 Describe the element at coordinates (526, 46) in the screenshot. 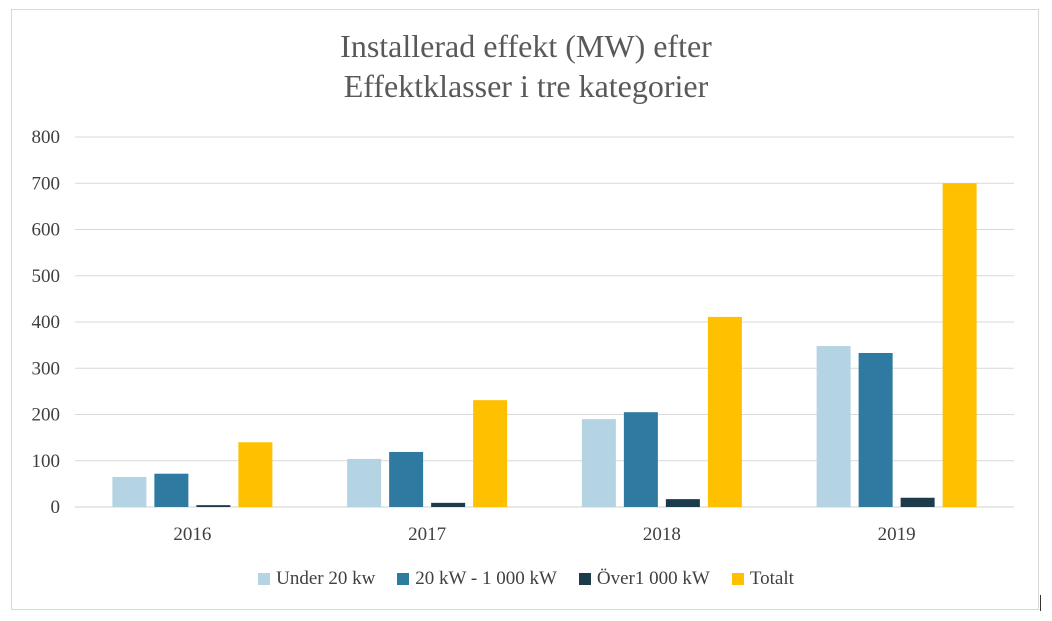

I see `chart-title-line-1: Installerad effekt (MW) efter` at that location.